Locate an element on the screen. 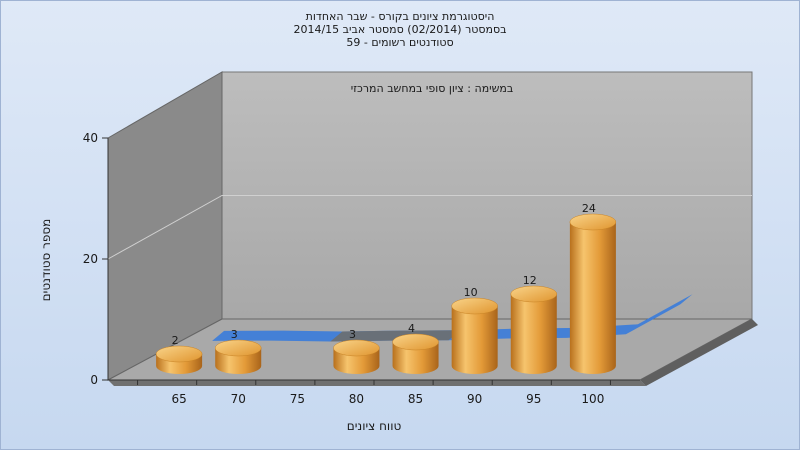 The image size is (800, 450). chart-grid is located at coordinates (429, 227).